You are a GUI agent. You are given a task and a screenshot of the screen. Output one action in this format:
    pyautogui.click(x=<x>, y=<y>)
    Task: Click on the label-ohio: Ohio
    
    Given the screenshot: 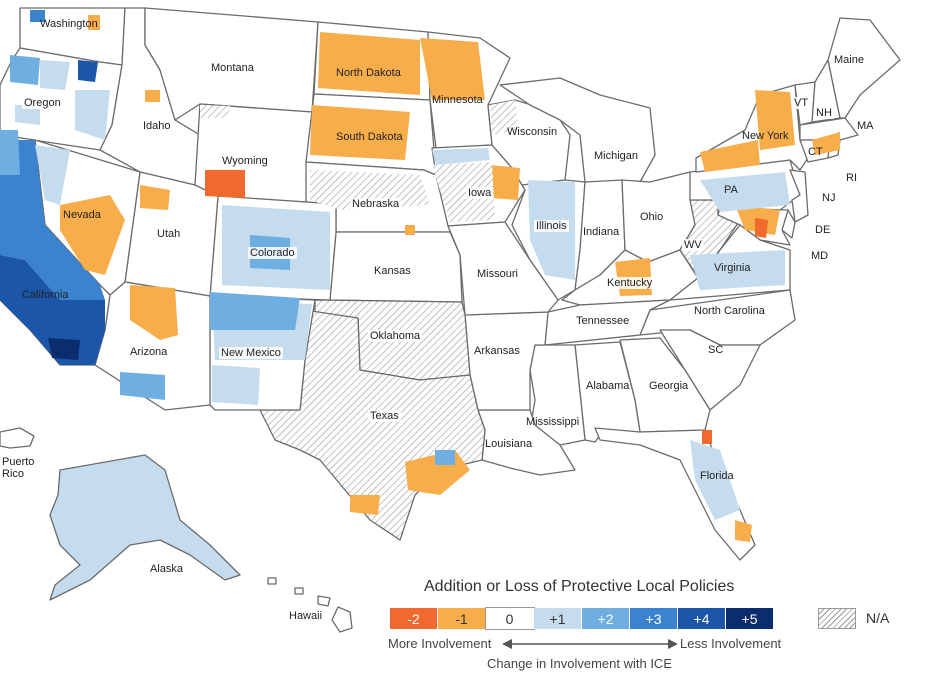 What is the action you would take?
    pyautogui.click(x=652, y=217)
    